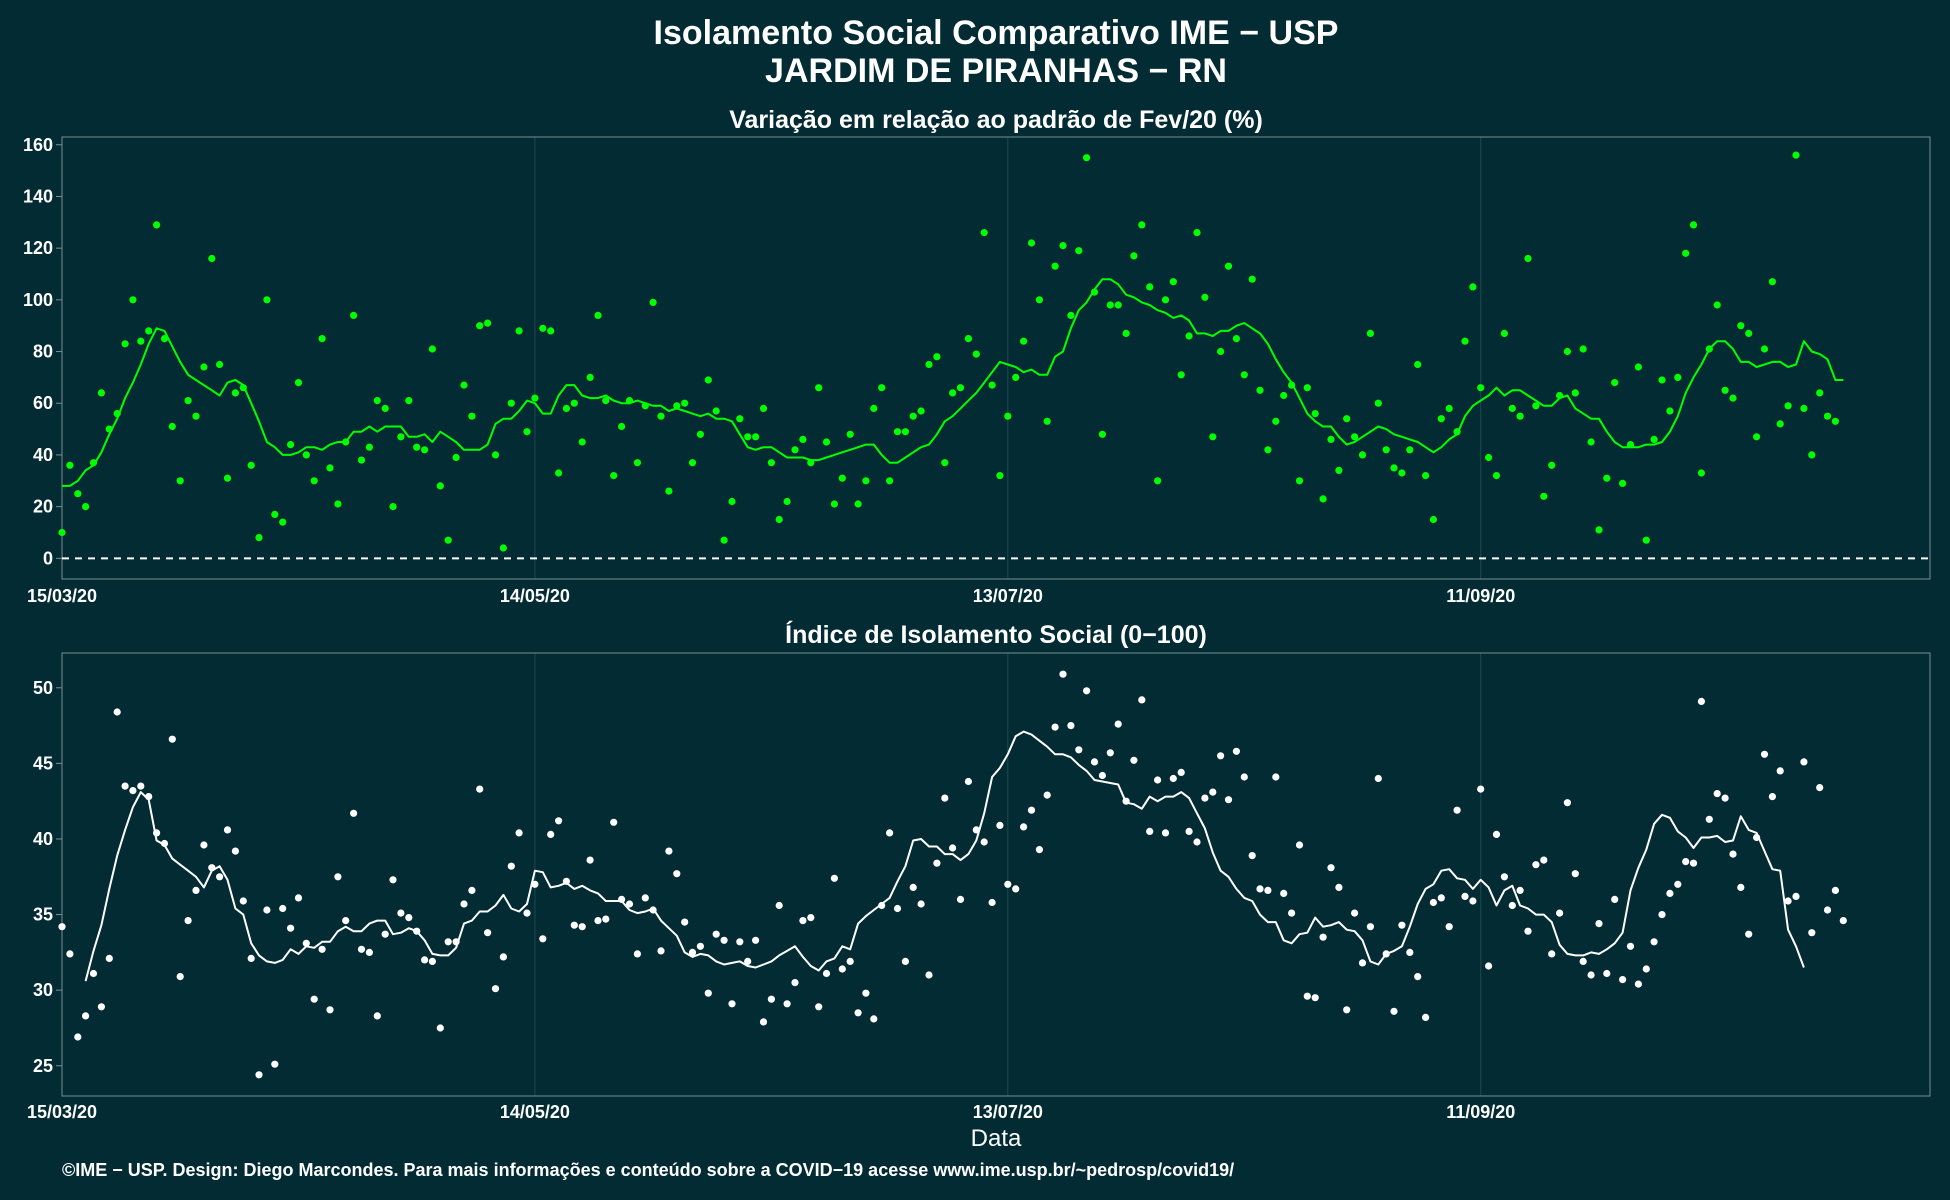 The image size is (1950, 1200). What do you see at coordinates (1480, 596) in the screenshot?
I see `x-tick-label: 11/09/20` at bounding box center [1480, 596].